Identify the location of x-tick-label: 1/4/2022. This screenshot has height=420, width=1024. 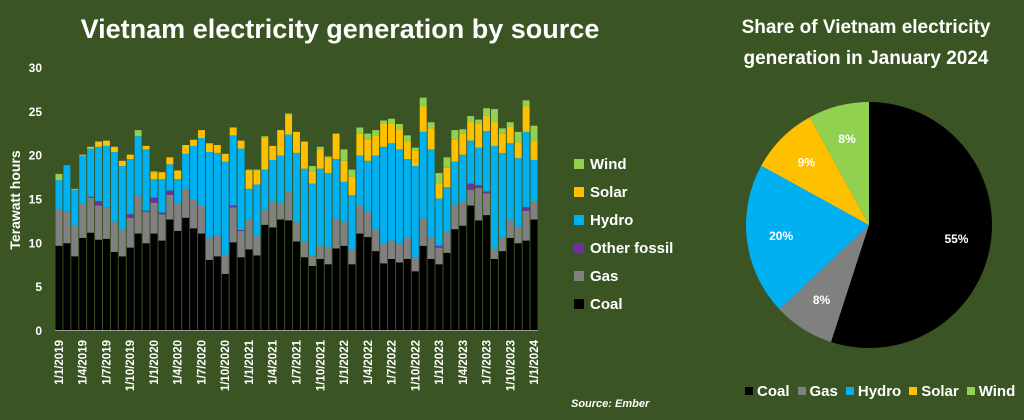
(369, 362).